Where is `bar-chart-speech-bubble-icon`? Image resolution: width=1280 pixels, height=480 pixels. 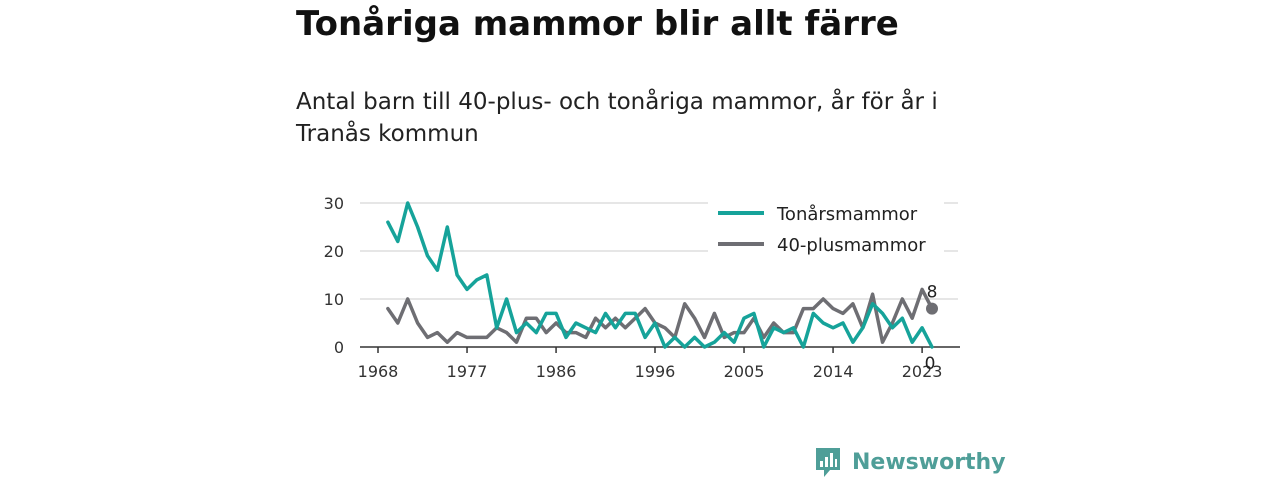
bar-chart-speech-bubble-icon is located at coordinates (828, 462).